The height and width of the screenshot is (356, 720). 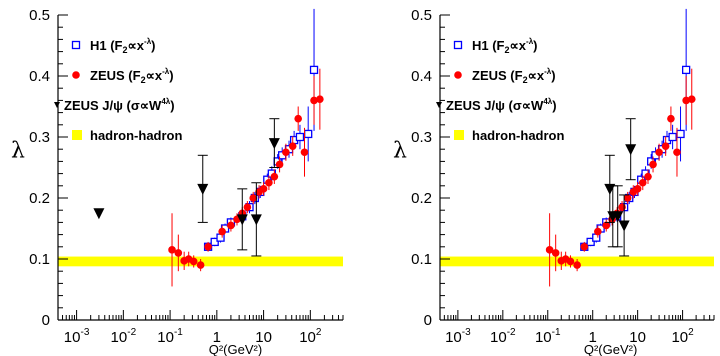 What do you see at coordinates (84, 332) in the screenshot?
I see `x-tick-exponent: -3` at bounding box center [84, 332].